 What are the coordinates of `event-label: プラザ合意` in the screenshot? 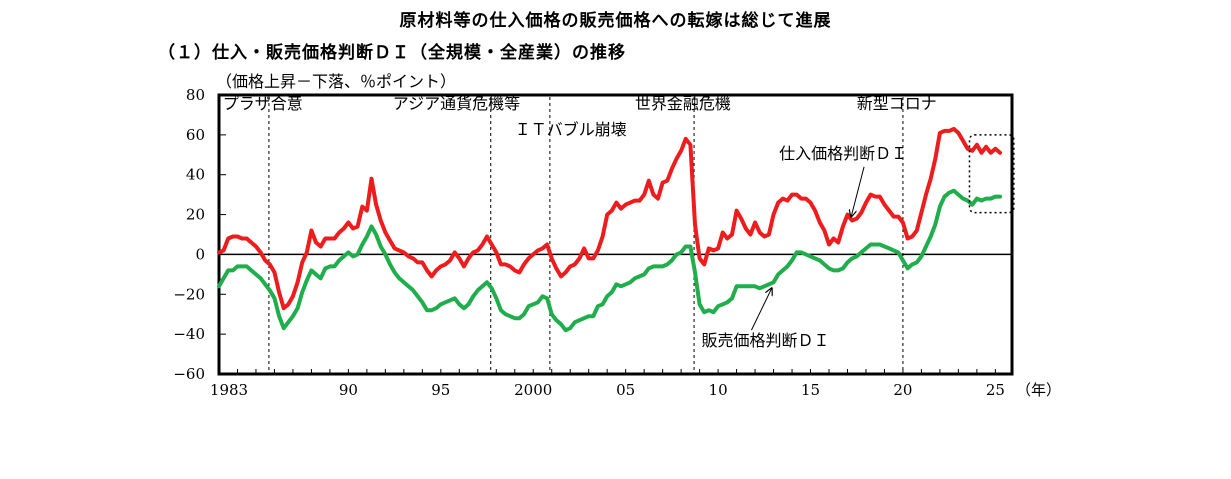 It's located at (263, 103).